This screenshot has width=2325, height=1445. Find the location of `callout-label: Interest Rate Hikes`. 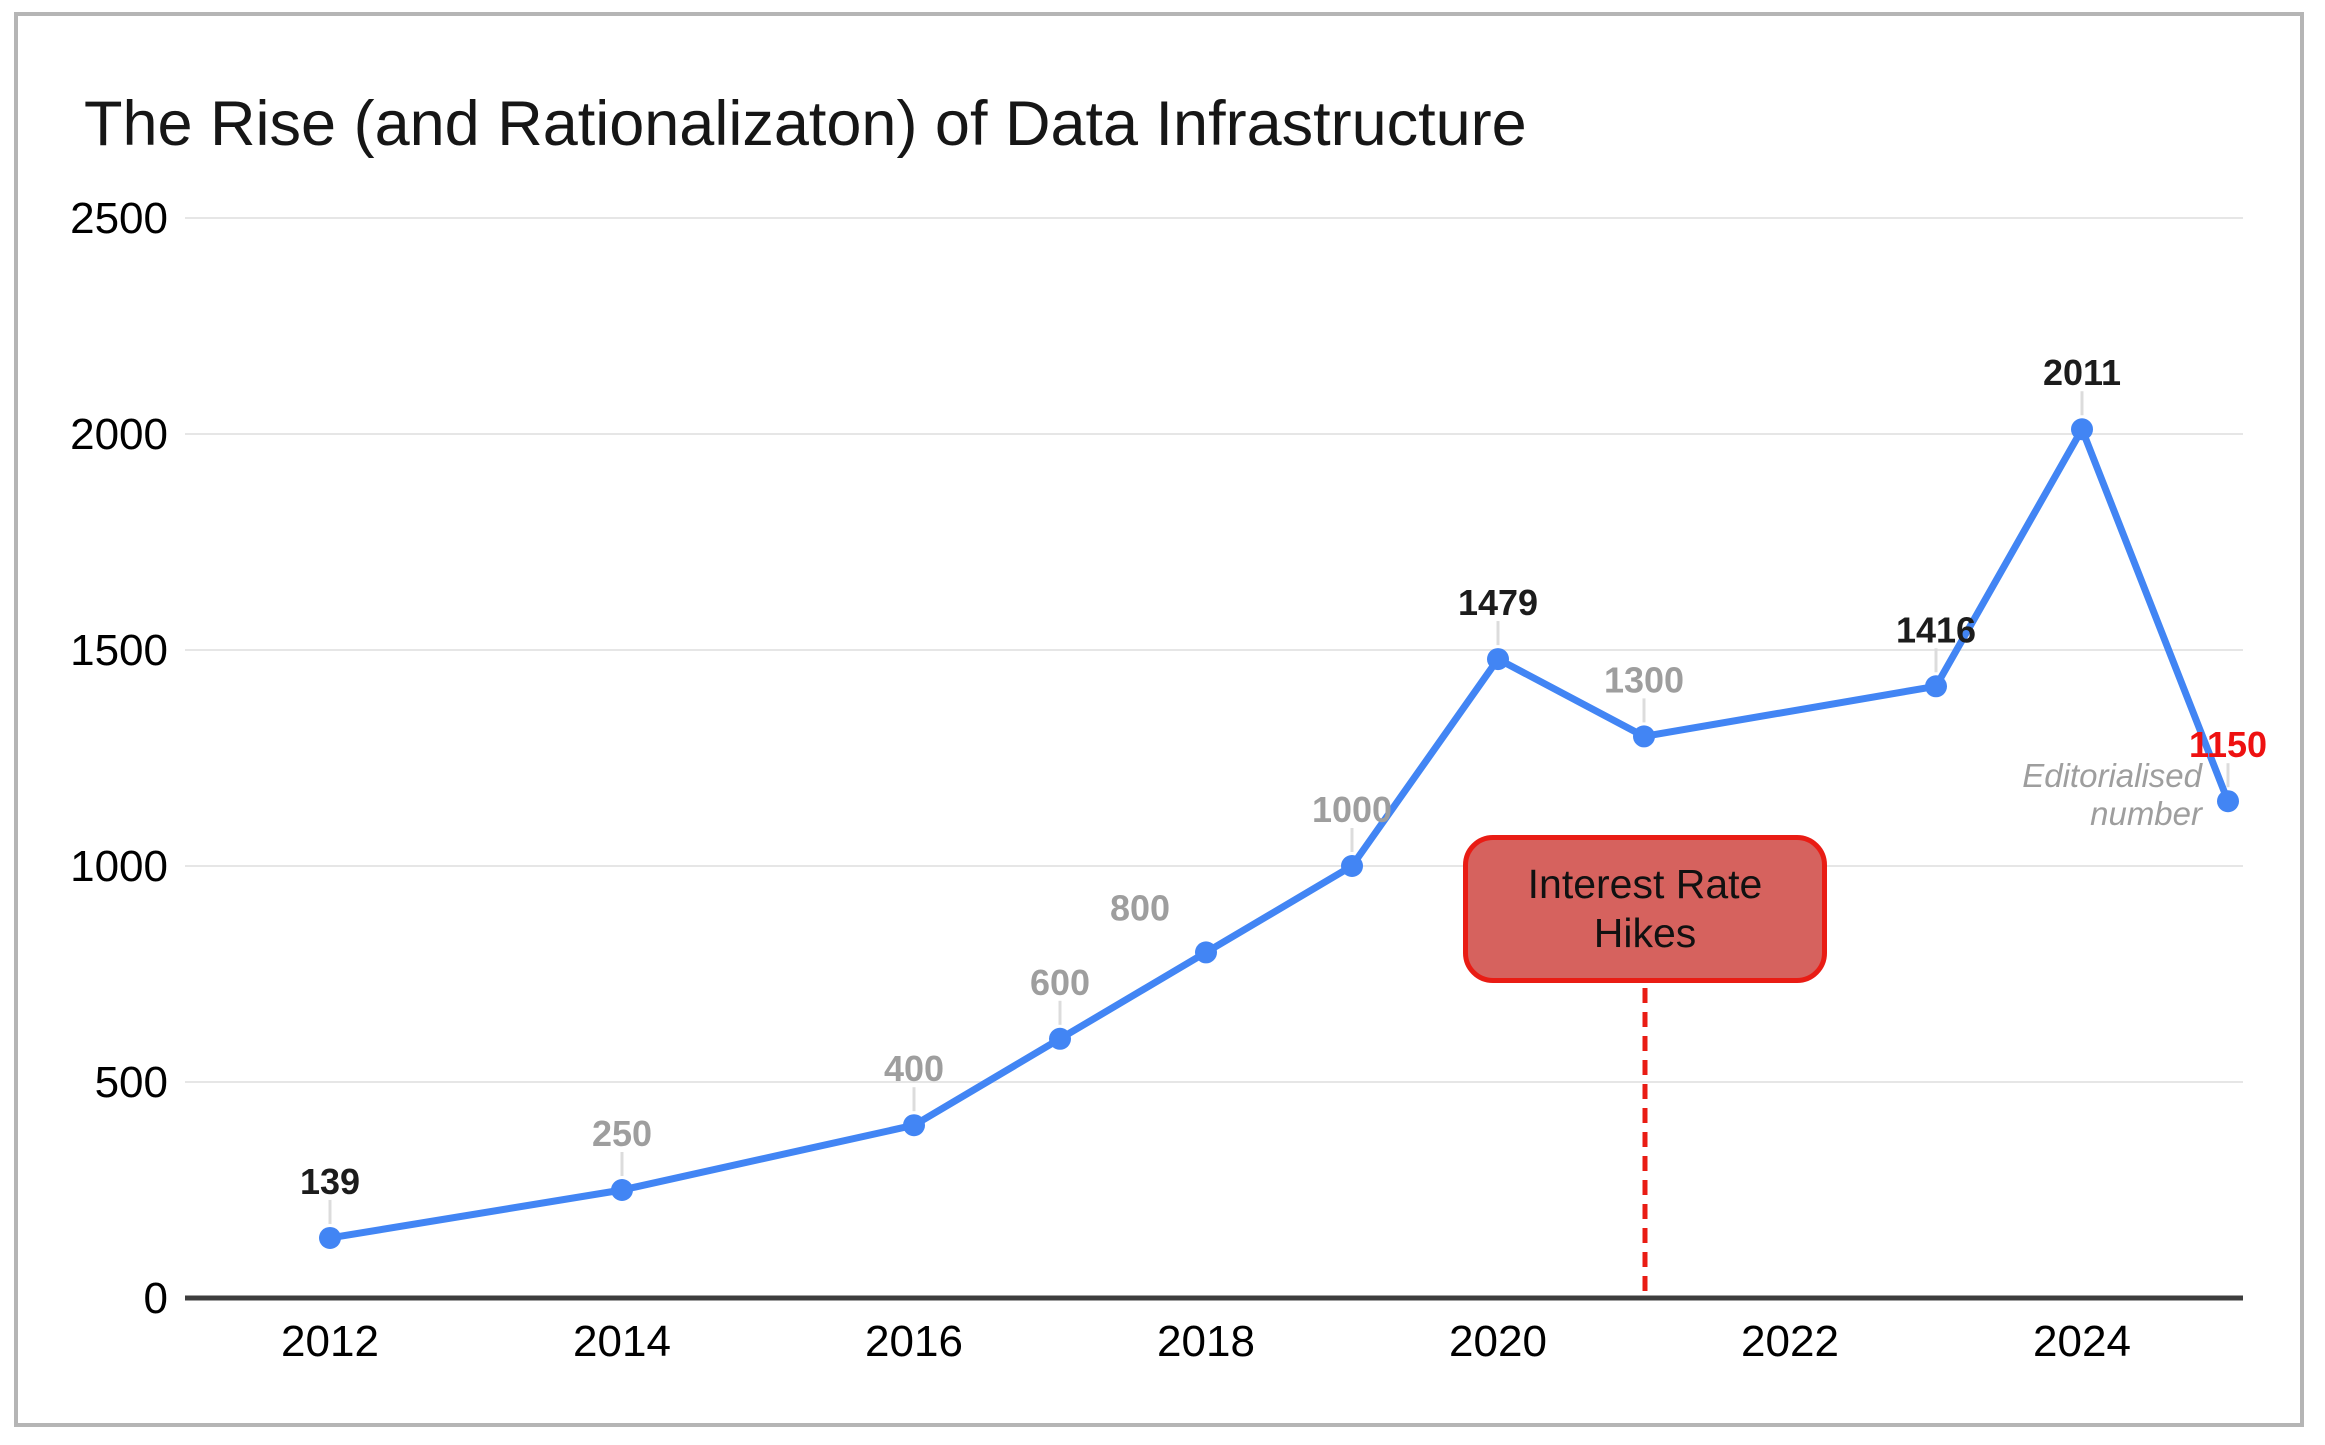

callout-label: Interest Rate Hikes is located at coordinates (1645, 908).